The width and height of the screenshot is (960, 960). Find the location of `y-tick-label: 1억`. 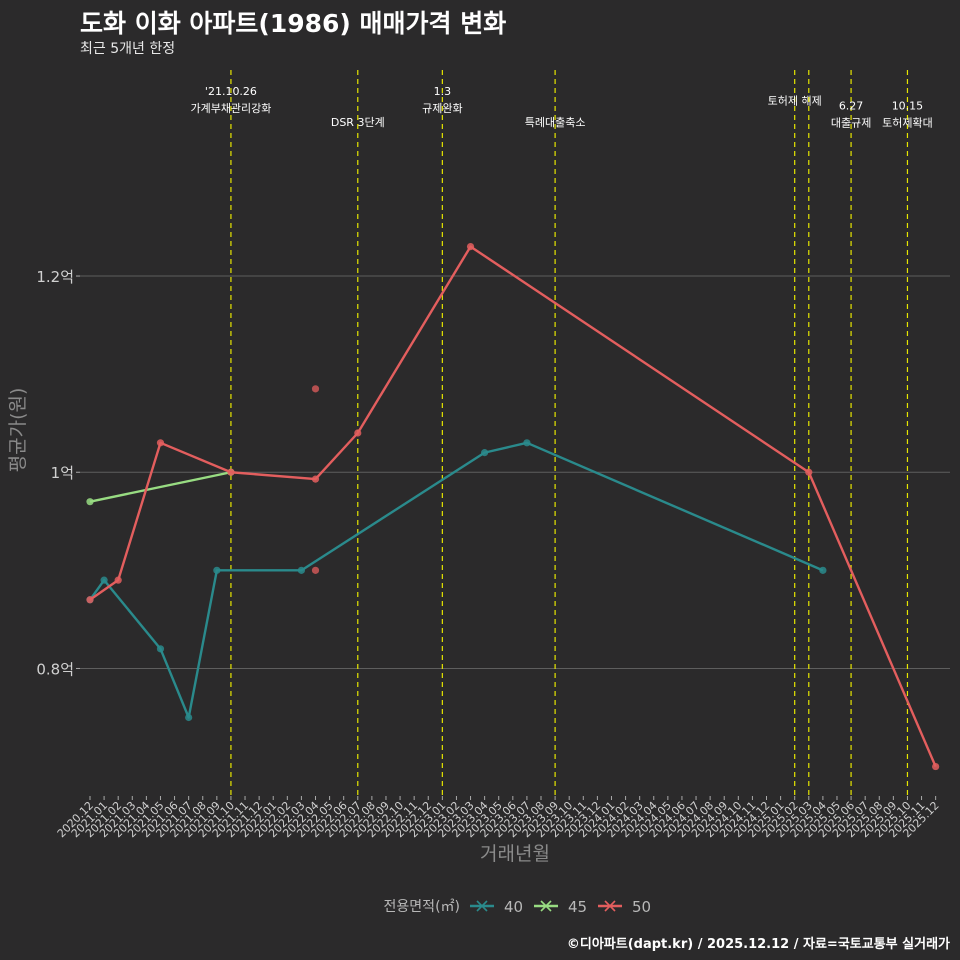

y-tick-label: 1억 is located at coordinates (62, 473).